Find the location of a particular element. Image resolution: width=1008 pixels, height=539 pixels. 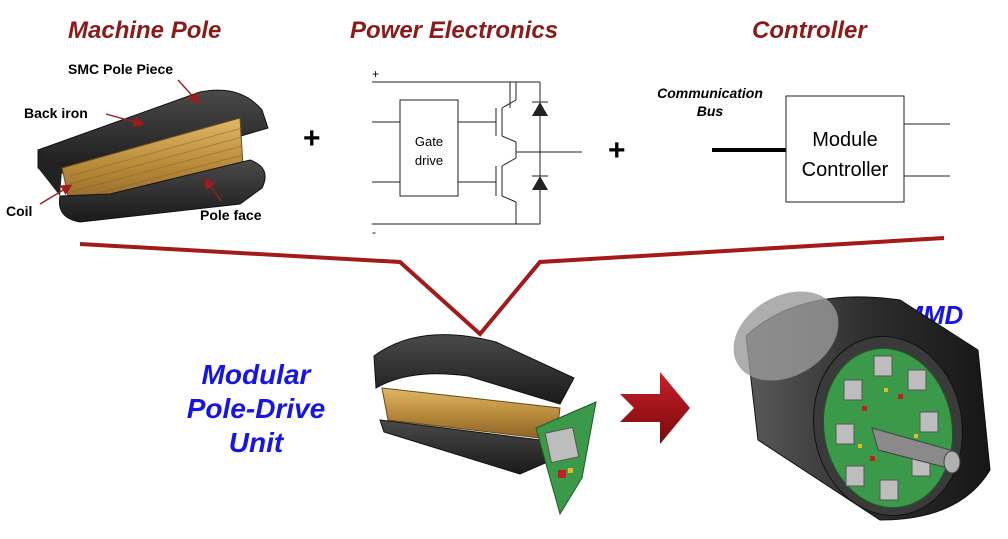

diode-lower is located at coordinates (540, 183).